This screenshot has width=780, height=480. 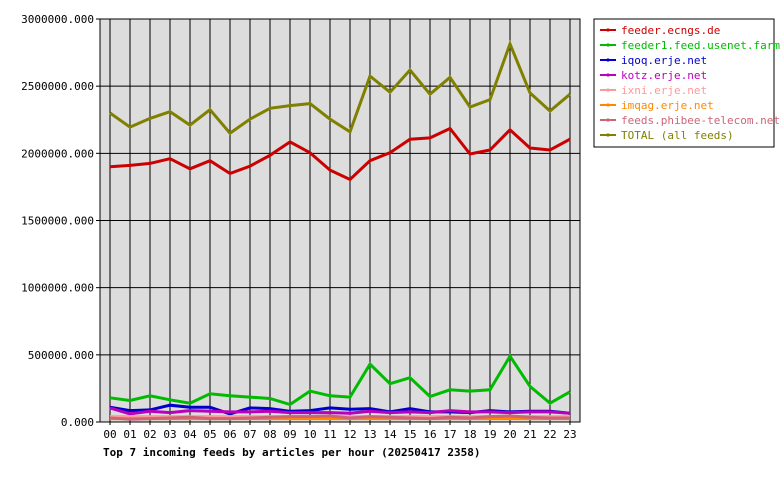 What do you see at coordinates (664, 60) in the screenshot?
I see `legend-label: iqoq.erje.net` at bounding box center [664, 60].